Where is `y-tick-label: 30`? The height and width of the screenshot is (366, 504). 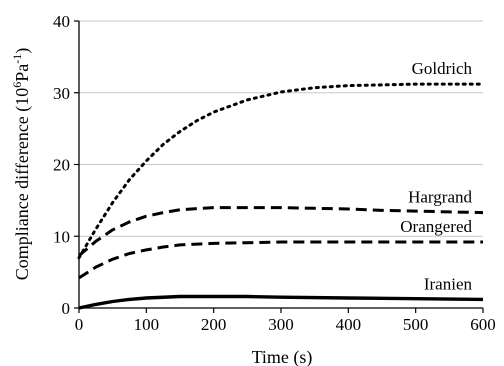 y-tick-label: 30 is located at coordinates (61, 93).